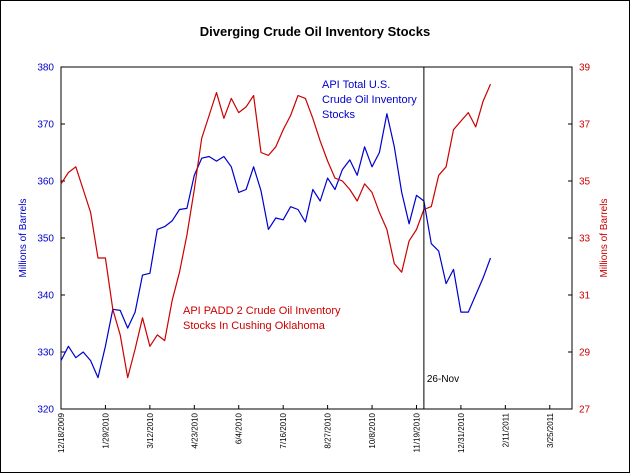 The width and height of the screenshot is (630, 473). Describe the element at coordinates (585, 68) in the screenshot. I see `right-y-tick-label: 39` at that location.